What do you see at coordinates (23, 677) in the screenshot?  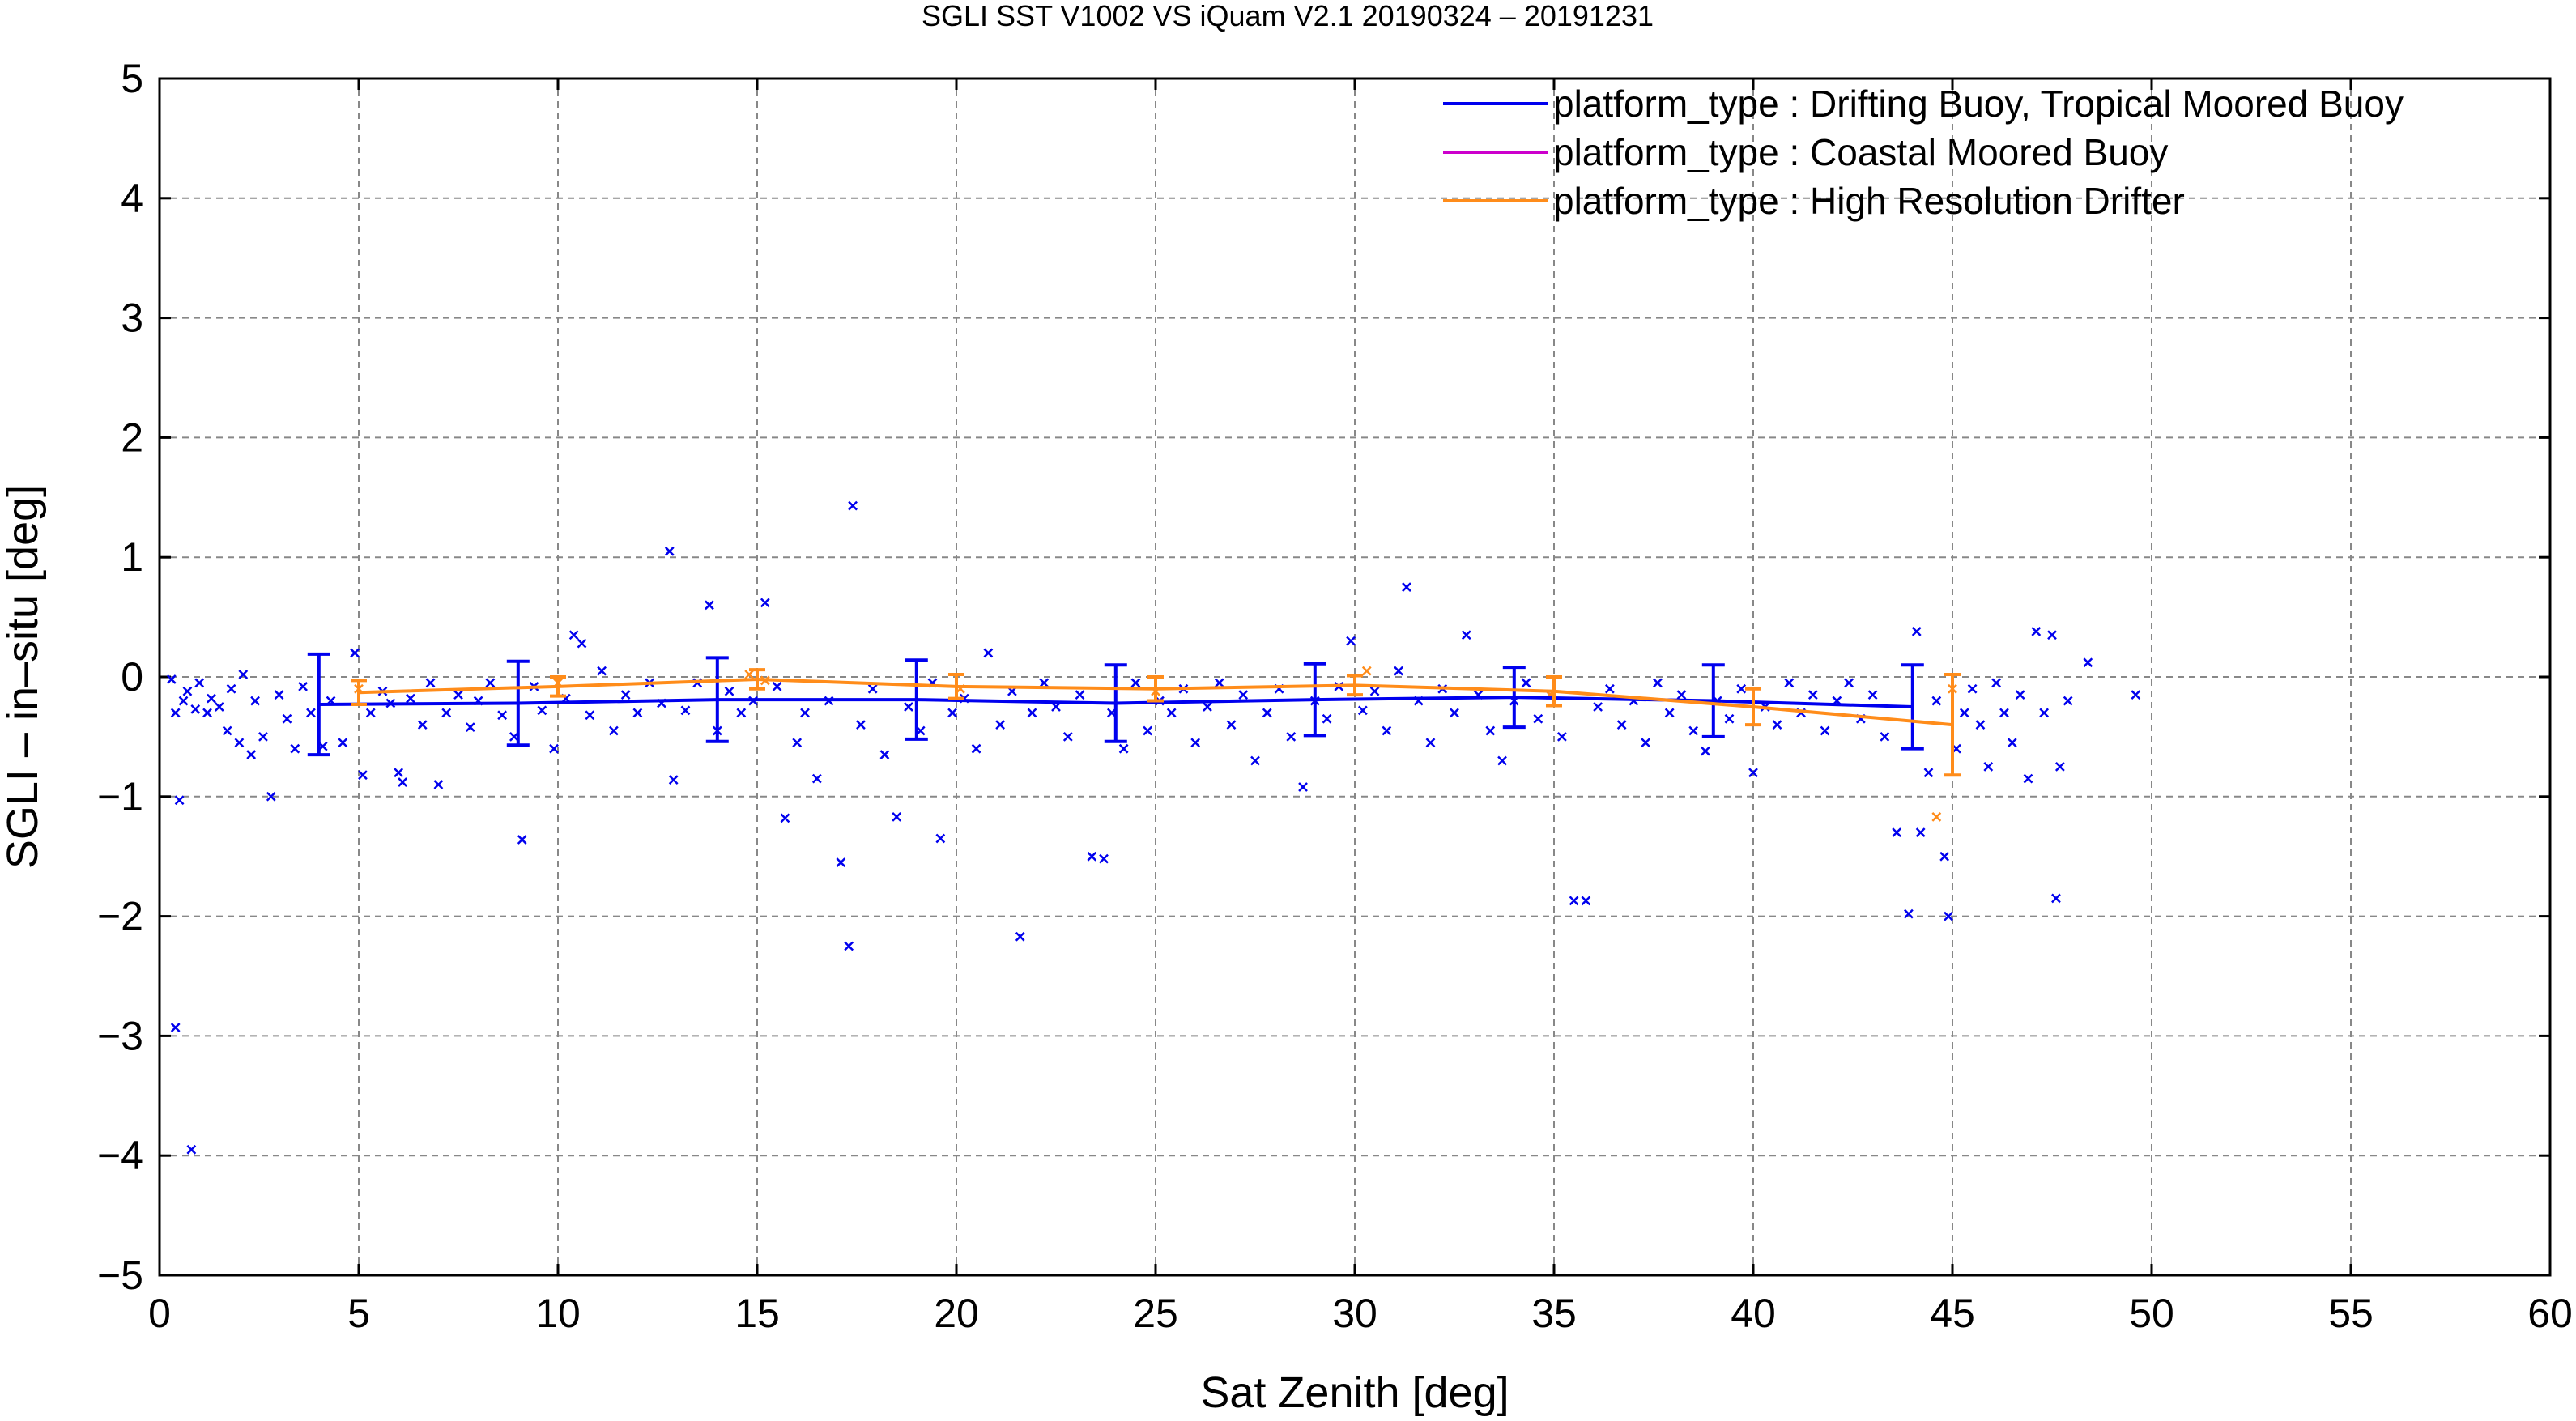 I see `y-axis-label: SGLI – in–situ [deg]` at bounding box center [23, 677].